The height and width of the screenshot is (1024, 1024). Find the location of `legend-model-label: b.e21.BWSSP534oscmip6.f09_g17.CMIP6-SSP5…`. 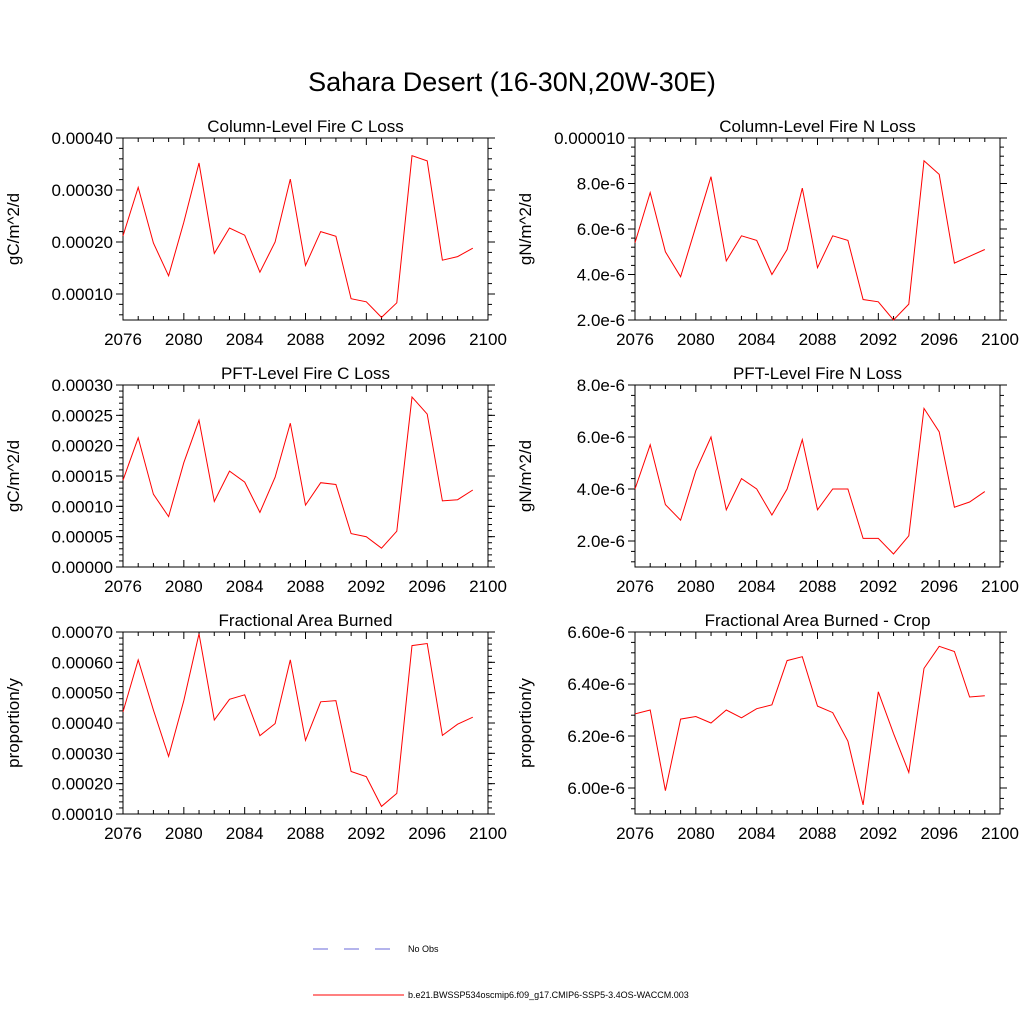

legend-model-label: b.e21.BWSSP534oscmip6.f09_g17.CMIP6-SSP5… is located at coordinates (548, 995).